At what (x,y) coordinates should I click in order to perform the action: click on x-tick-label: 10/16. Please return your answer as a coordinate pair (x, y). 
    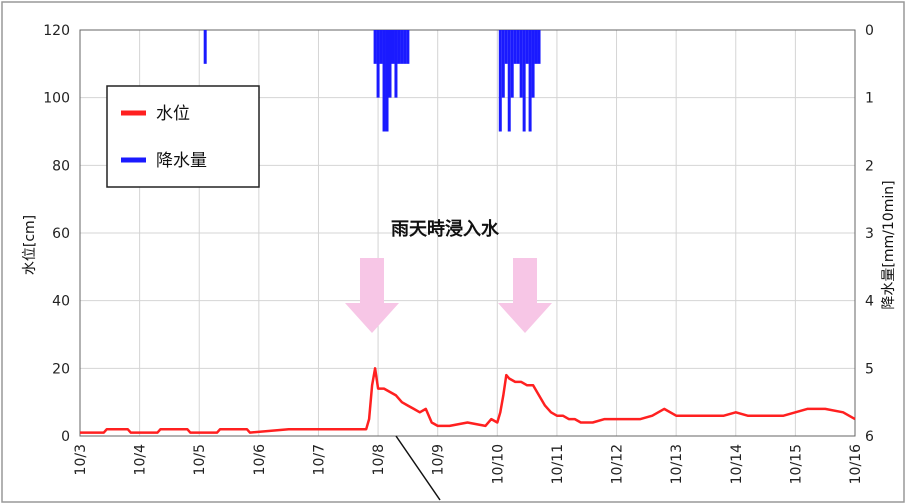
    Looking at the image, I should click on (856, 464).